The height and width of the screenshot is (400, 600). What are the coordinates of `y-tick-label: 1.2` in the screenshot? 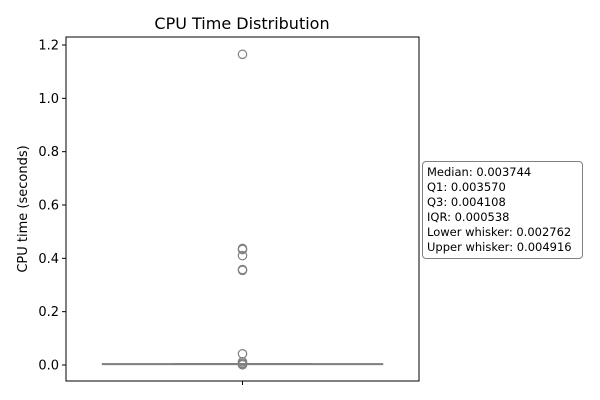 It's located at (48, 46).